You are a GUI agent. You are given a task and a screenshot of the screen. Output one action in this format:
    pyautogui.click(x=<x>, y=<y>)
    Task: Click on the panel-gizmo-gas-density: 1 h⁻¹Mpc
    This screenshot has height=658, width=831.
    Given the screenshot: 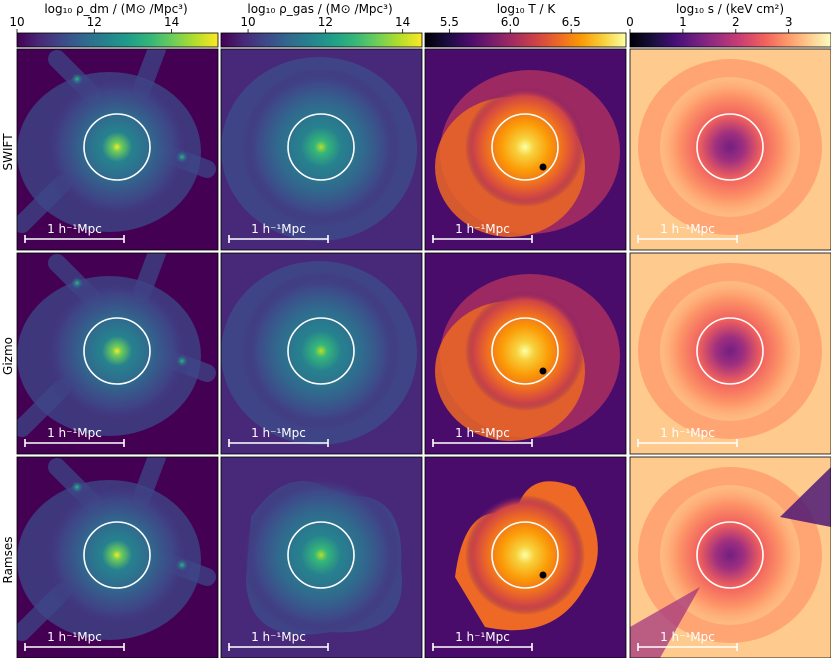 What is the action you would take?
    pyautogui.click(x=321, y=353)
    